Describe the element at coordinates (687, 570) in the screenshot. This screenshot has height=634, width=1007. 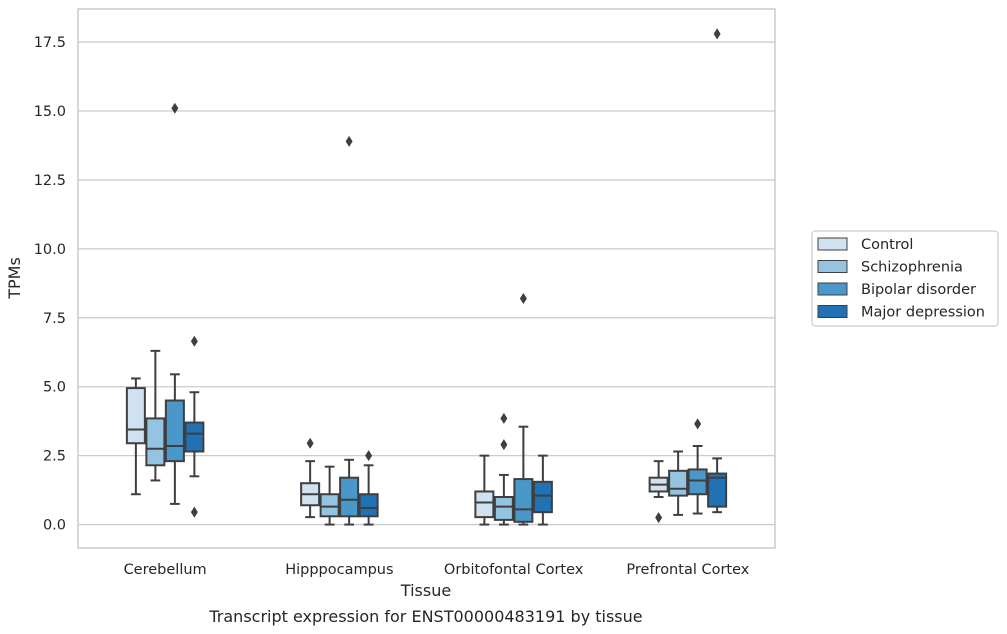
I see `x-tick-label: Prefrontal Cortex` at that location.